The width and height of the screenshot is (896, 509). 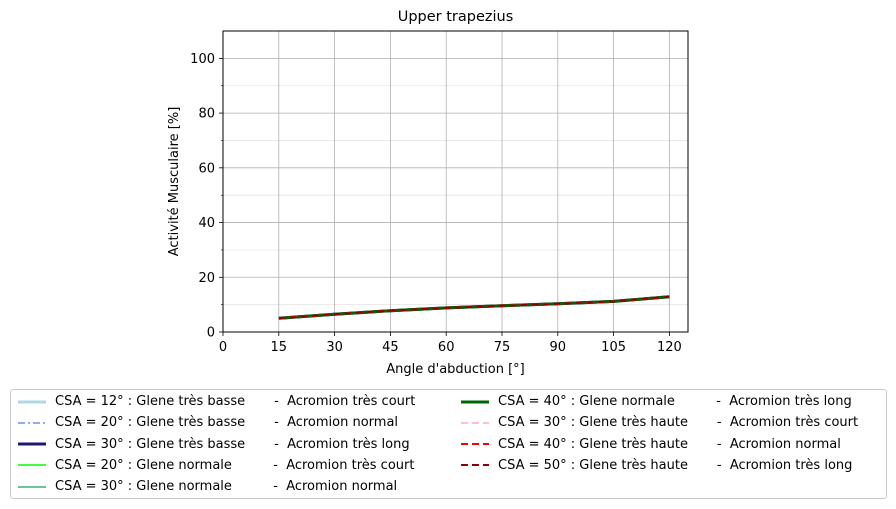 I want to click on y-tick-label: 80, so click(x=206, y=114).